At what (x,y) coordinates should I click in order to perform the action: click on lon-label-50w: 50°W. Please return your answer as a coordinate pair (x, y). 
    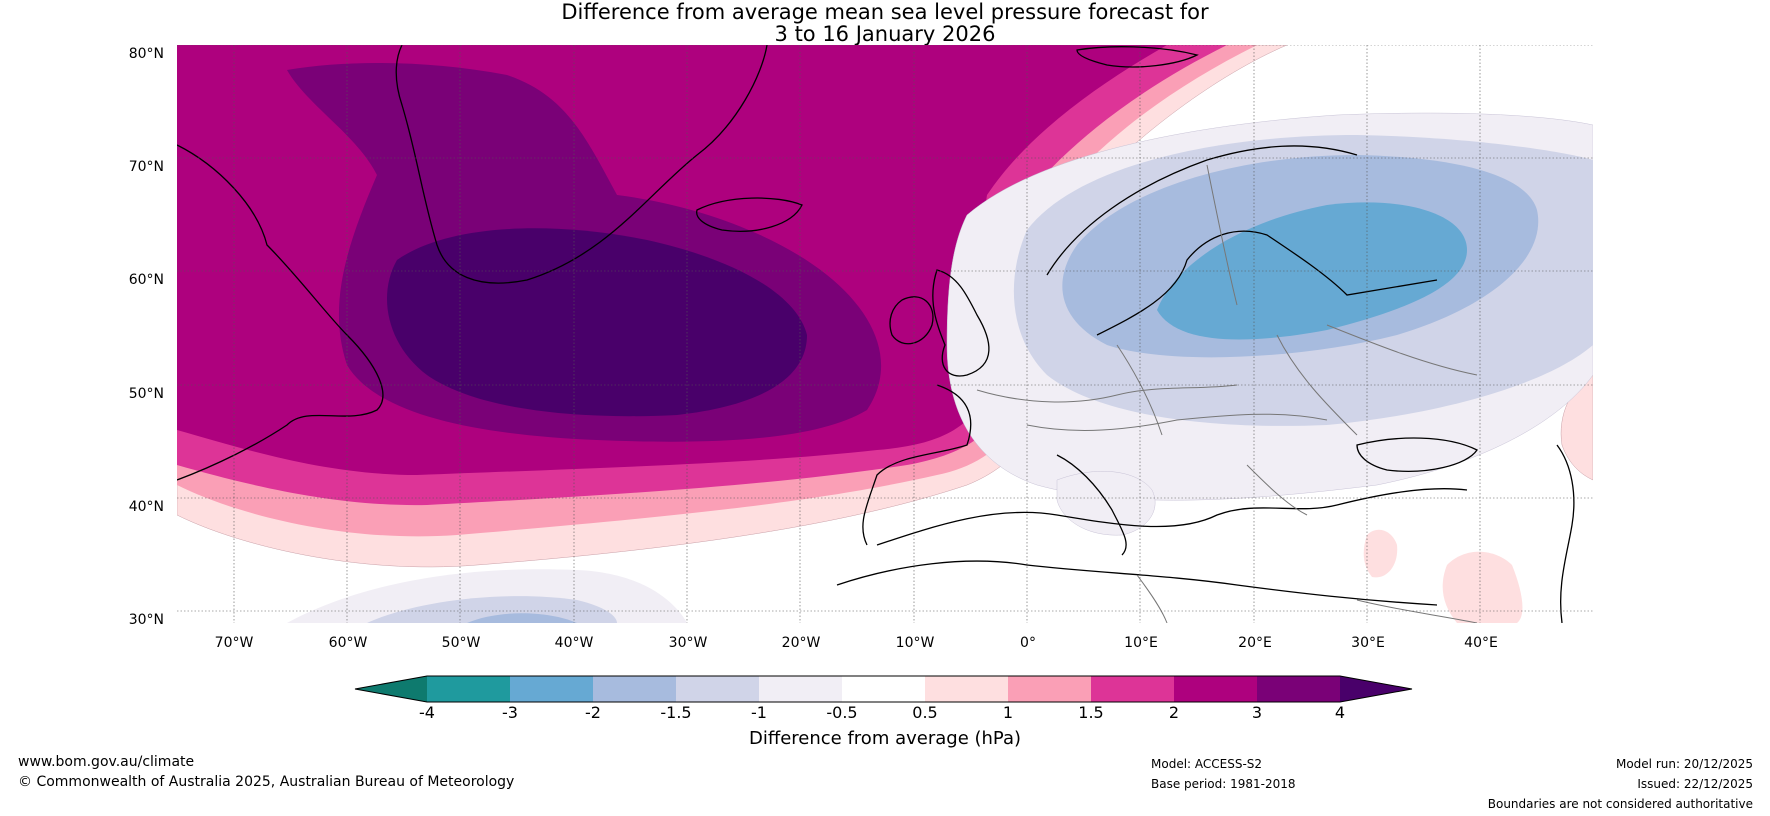
    Looking at the image, I should click on (461, 643).